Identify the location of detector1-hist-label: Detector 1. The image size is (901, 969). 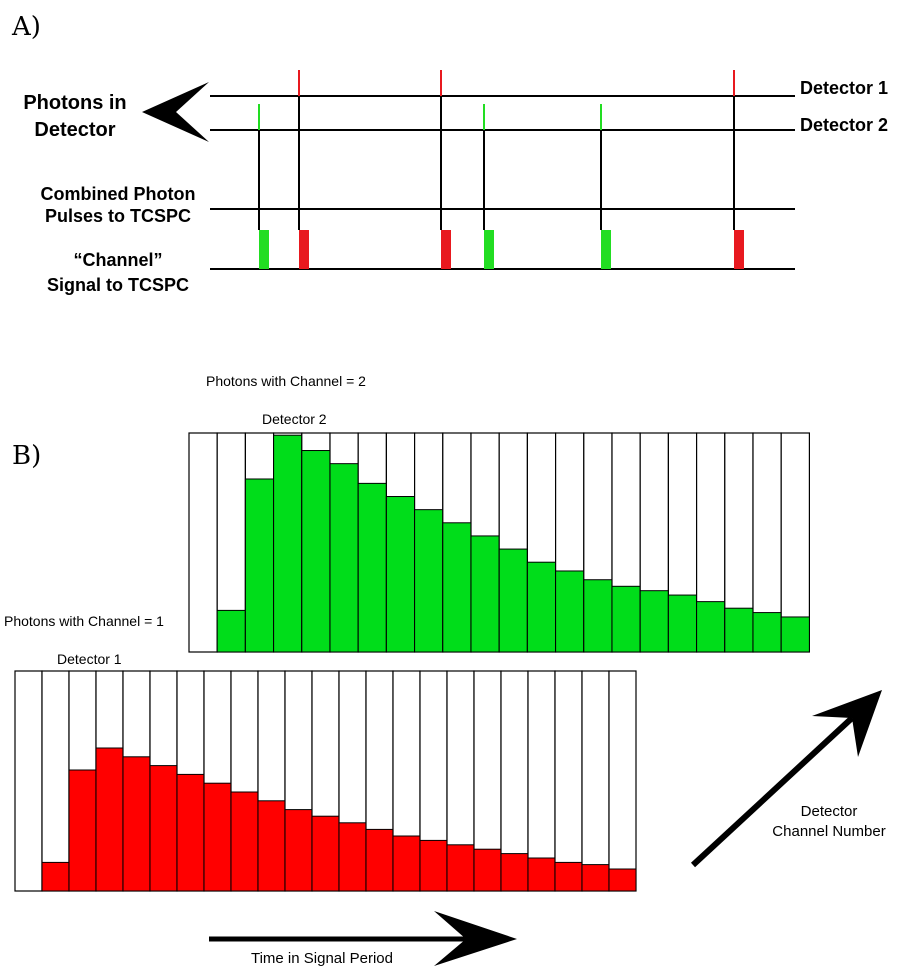
(89, 659).